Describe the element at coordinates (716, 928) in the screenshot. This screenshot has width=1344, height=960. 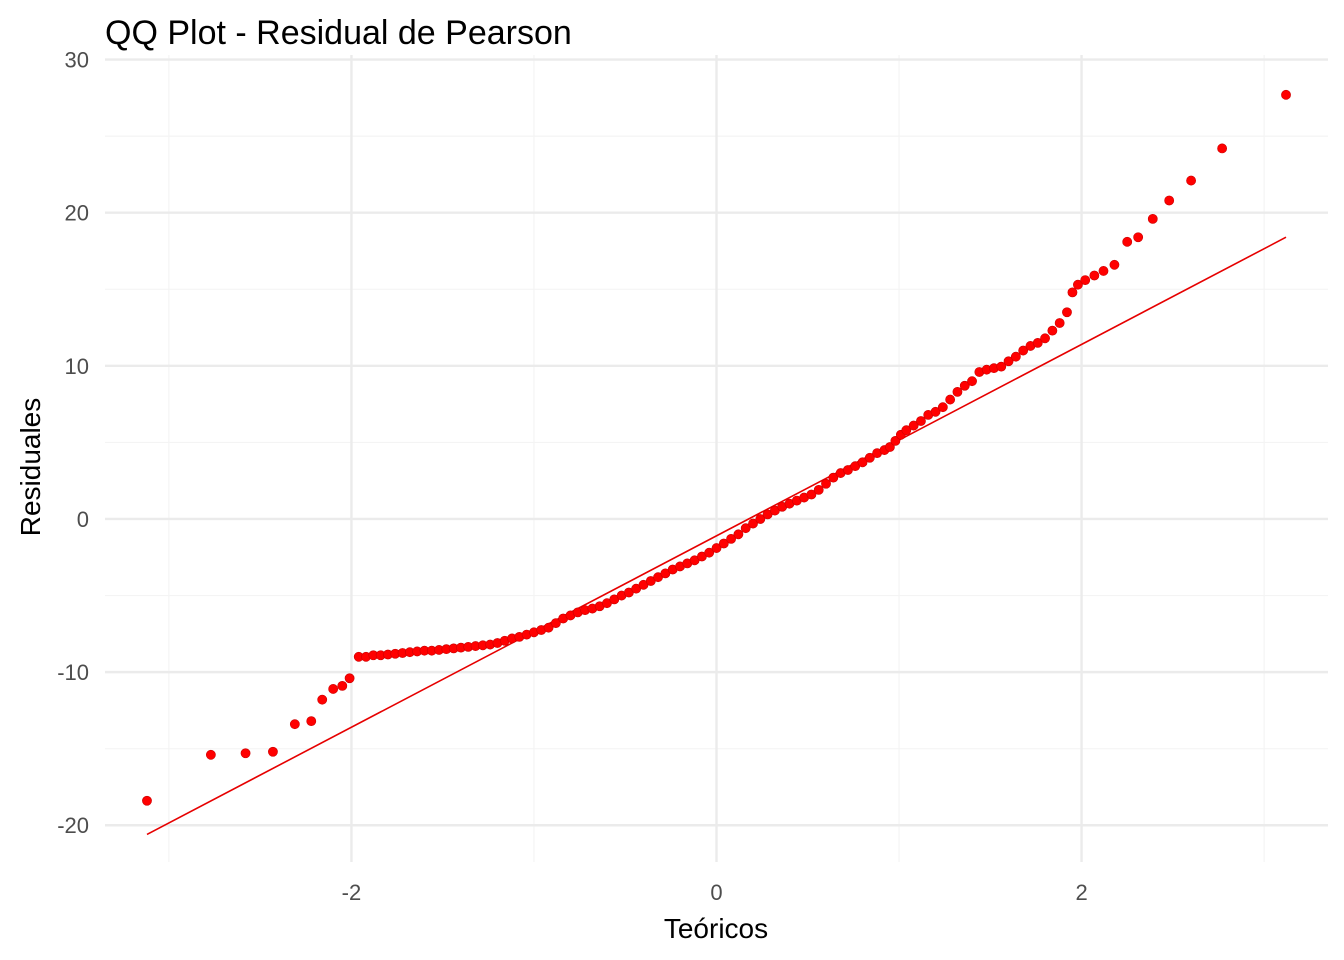
I see `x-axis-title: Teóricos` at that location.